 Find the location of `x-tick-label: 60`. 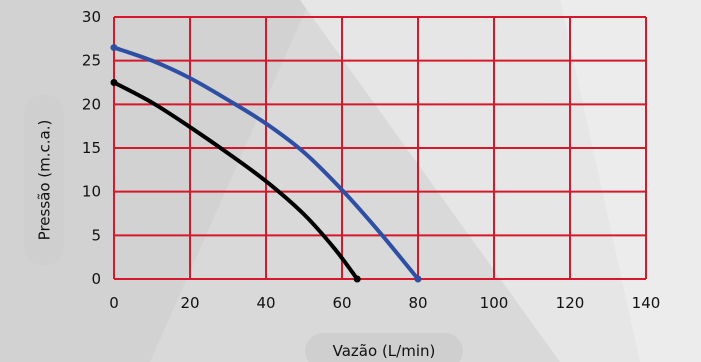

x-tick-label: 60 is located at coordinates (341, 303).